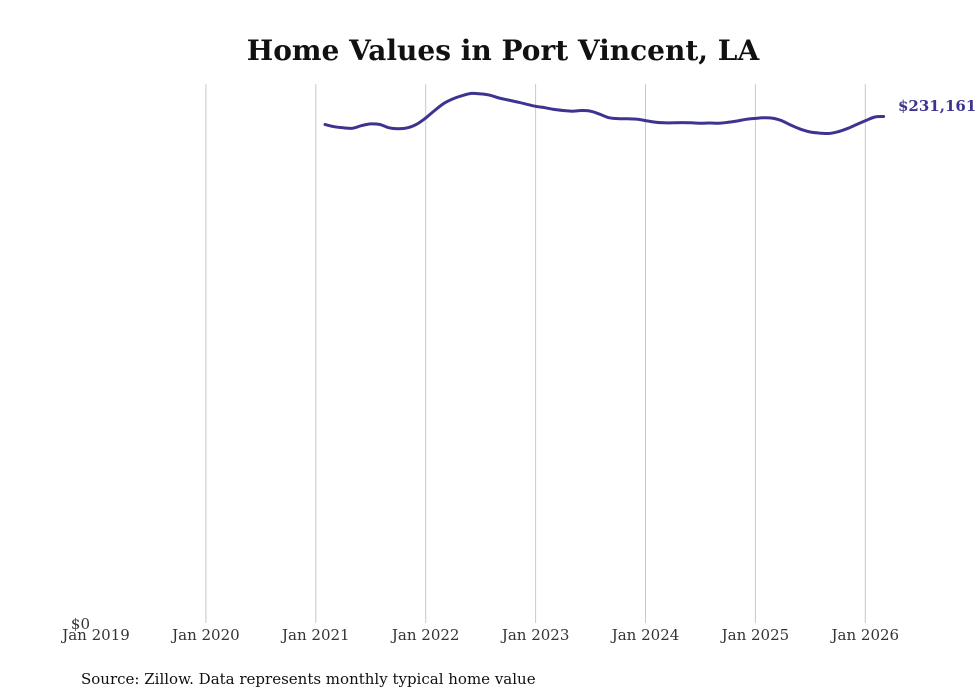  What do you see at coordinates (504, 50) in the screenshot?
I see `chart-title: Home Values in Port Vincent, LA` at bounding box center [504, 50].